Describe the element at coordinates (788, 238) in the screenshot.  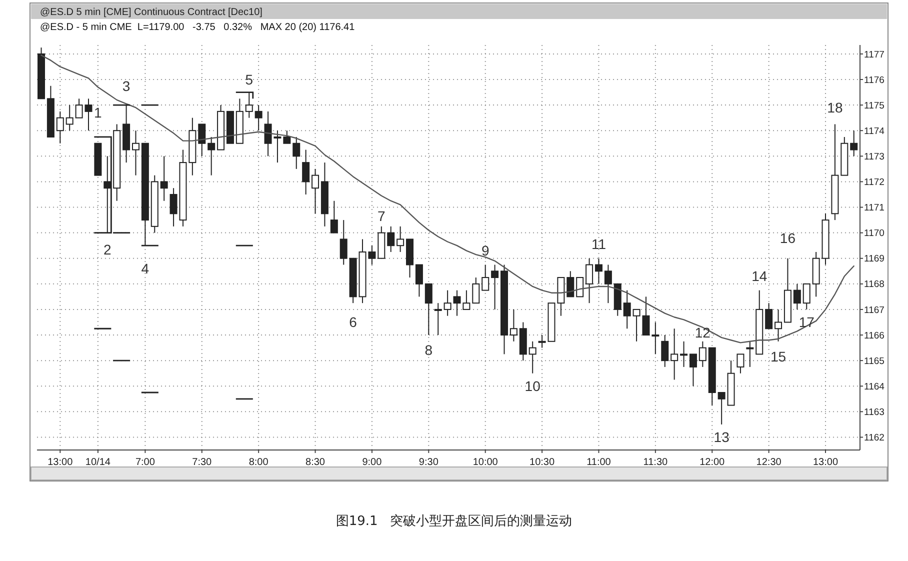
I see `annotation: 16` at that location.